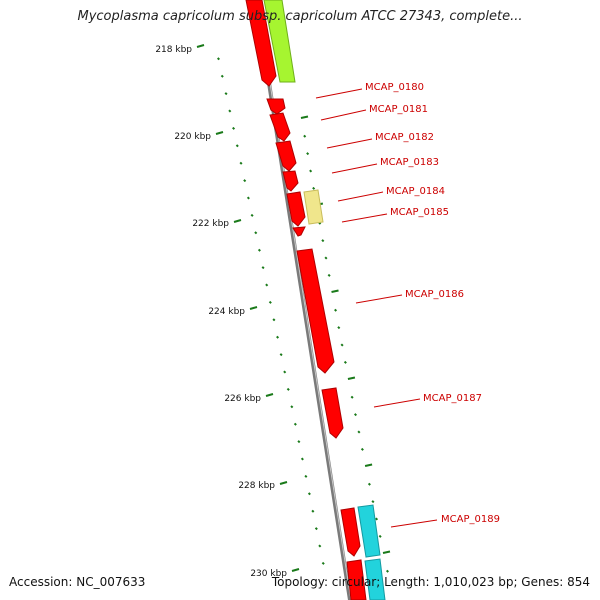 The width and height of the screenshot is (600, 600). Describe the element at coordinates (210, 224) in the screenshot. I see `scale-label-222: 222 kbp` at that location.